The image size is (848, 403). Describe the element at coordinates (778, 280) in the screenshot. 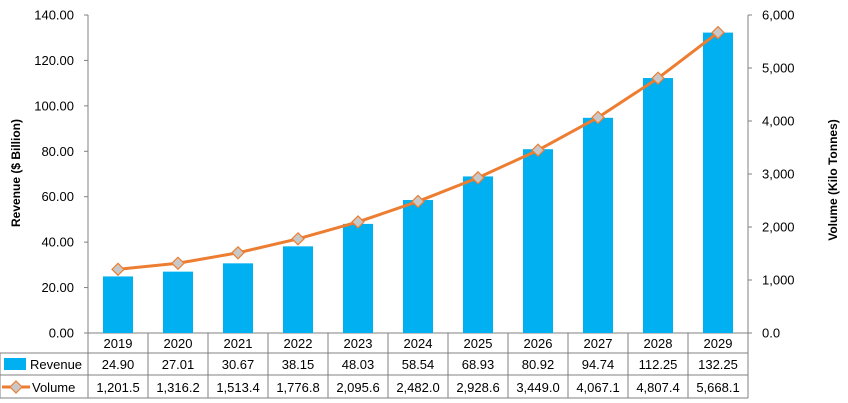

I see `right-tick-label: 1,000` at that location.